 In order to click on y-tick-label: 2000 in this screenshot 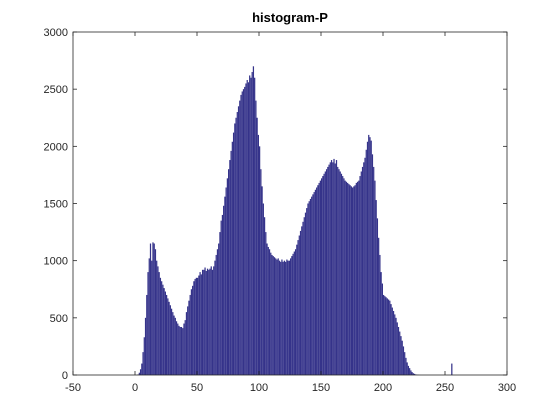, I will do `click(56, 147)`.